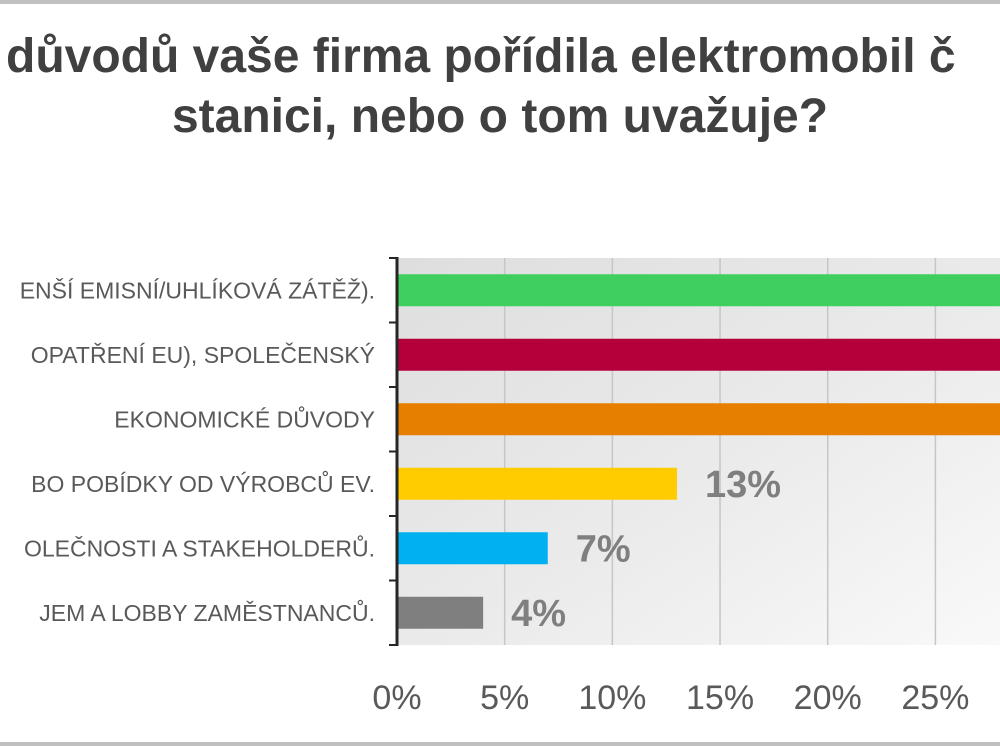 The height and width of the screenshot is (746, 1000). Describe the element at coordinates (612, 698) in the screenshot. I see `x-tick-label: 10%` at that location.